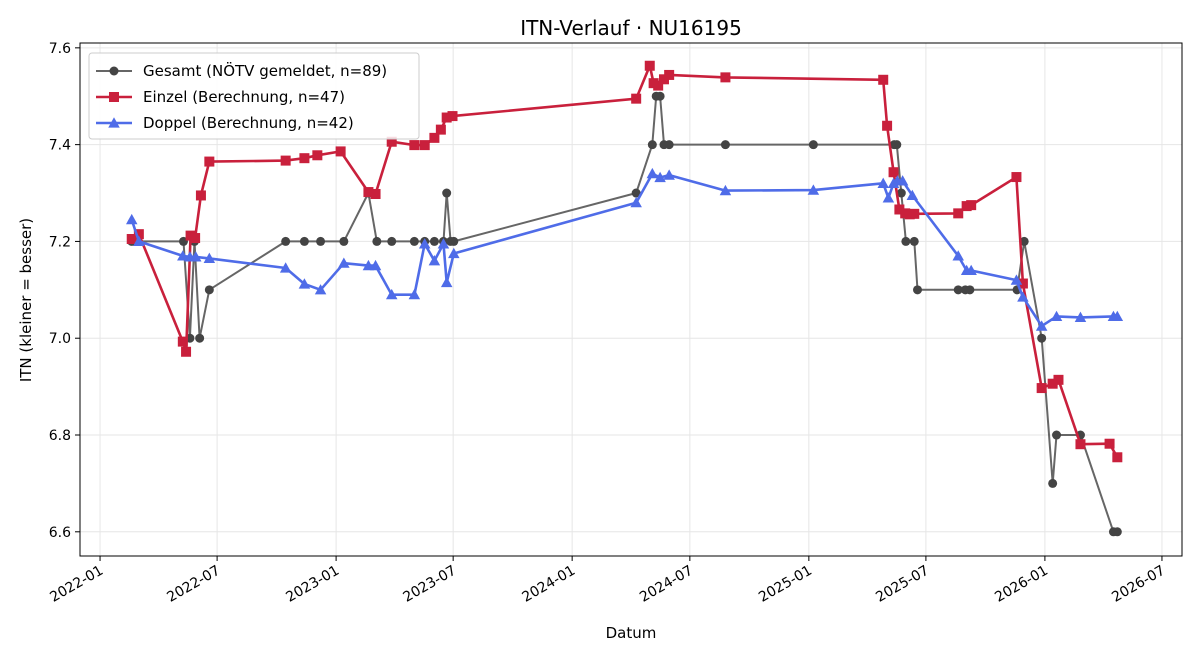  I want to click on x-tick-label: 2026-01, so click(1021, 584).